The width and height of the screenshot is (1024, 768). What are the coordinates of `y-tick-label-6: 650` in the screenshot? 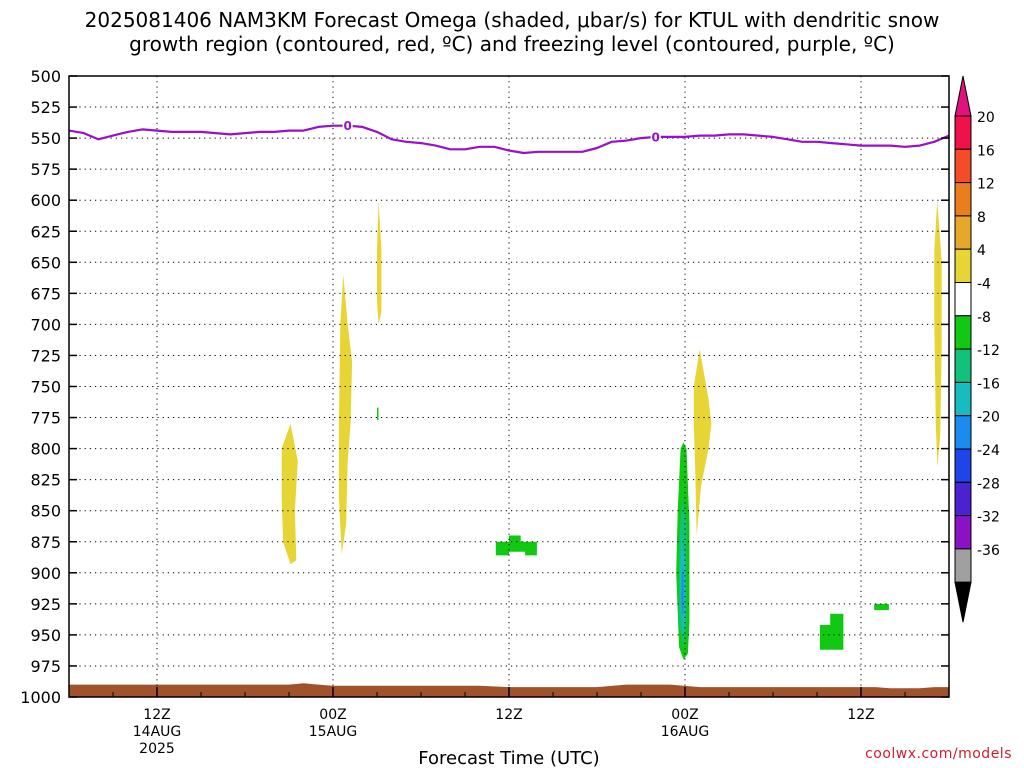 It's located at (45, 262).